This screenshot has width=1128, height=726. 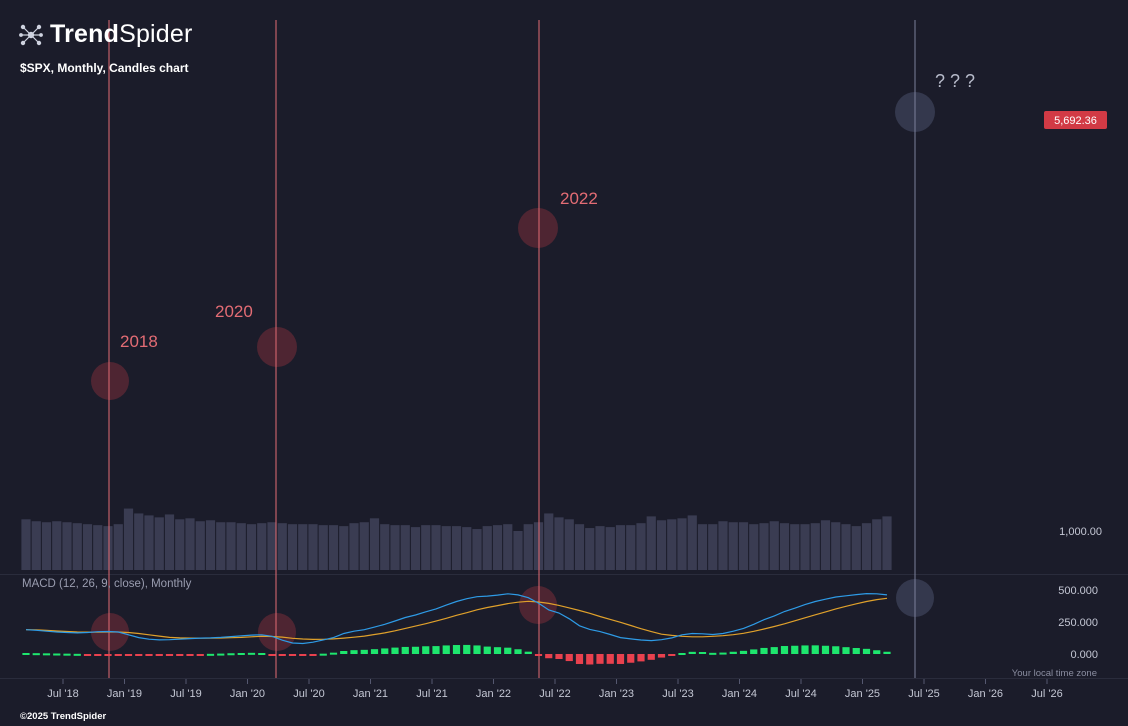 What do you see at coordinates (1075, 120) in the screenshot?
I see `last-price-badge` at bounding box center [1075, 120].